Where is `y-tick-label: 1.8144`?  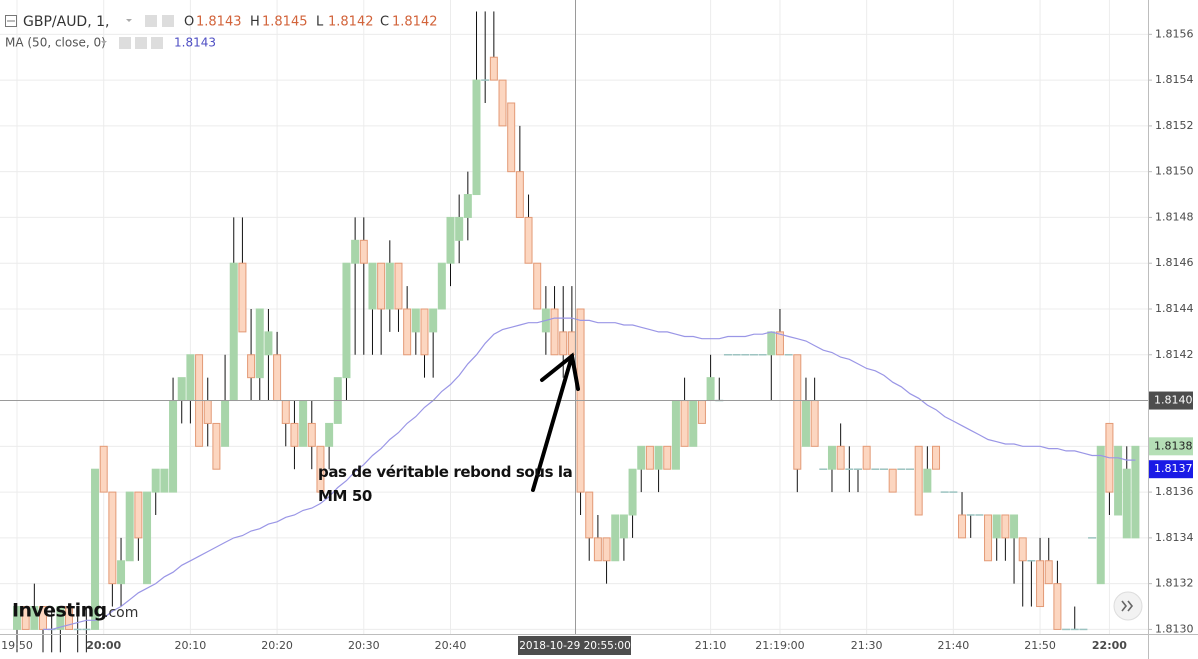 y-tick-label: 1.8144 is located at coordinates (1174, 308).